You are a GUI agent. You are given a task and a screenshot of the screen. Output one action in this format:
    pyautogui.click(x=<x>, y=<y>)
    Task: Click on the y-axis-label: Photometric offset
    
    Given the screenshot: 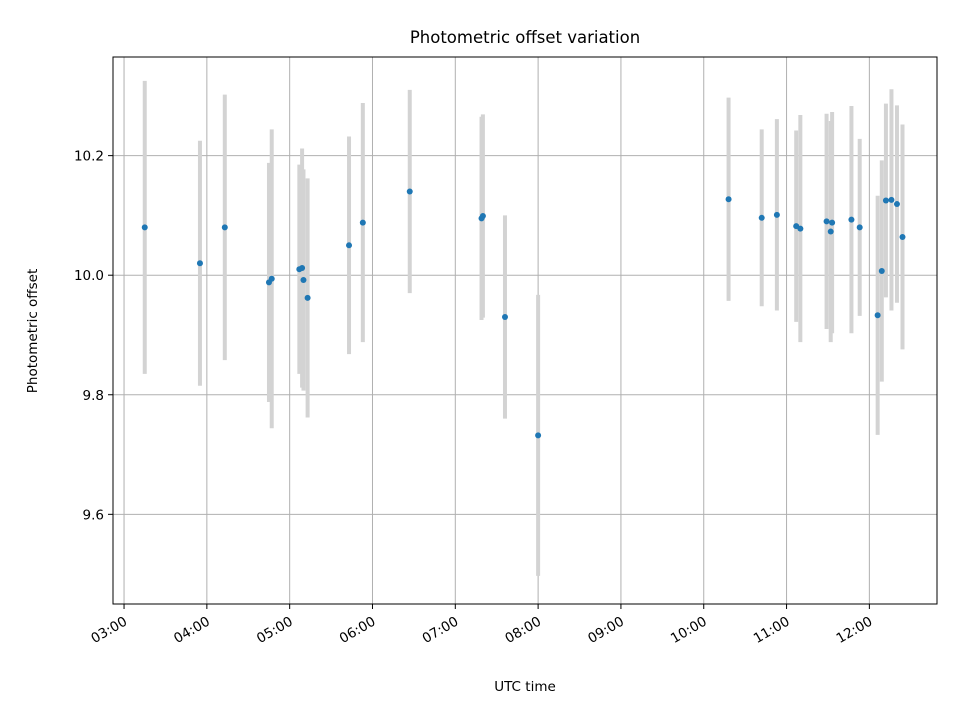 What is the action you would take?
    pyautogui.click(x=33, y=331)
    